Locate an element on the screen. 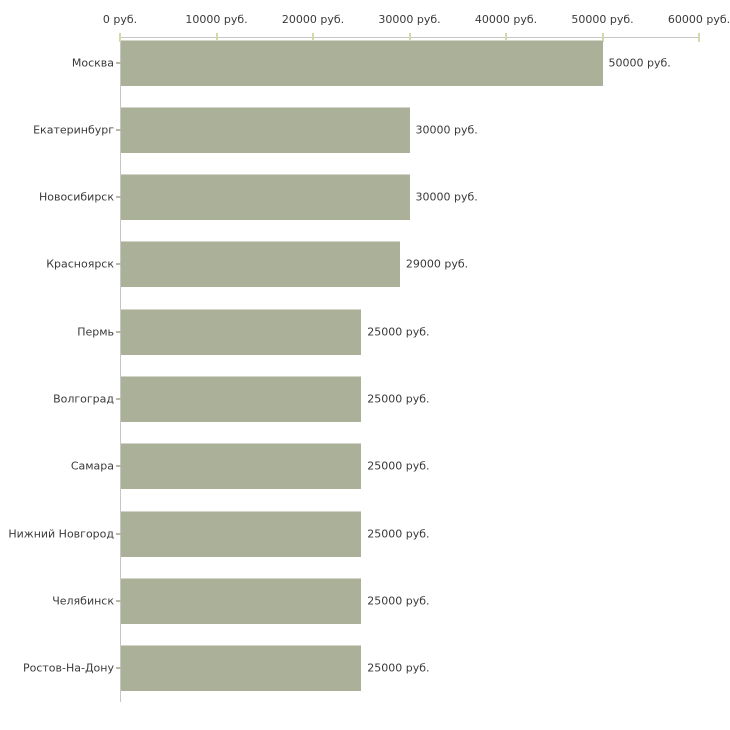 Image resolution: width=730 pixels, height=730 pixels. category-label: Ростов-На-Дону is located at coordinates (68, 668).